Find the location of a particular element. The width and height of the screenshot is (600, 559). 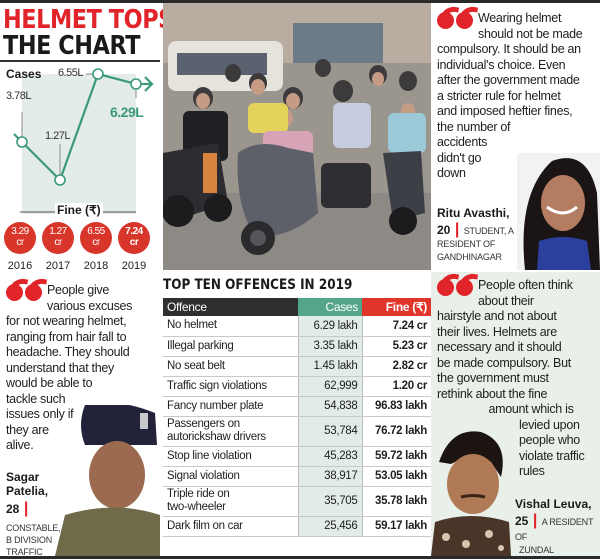

vishal-portrait is located at coordinates (471, 489).